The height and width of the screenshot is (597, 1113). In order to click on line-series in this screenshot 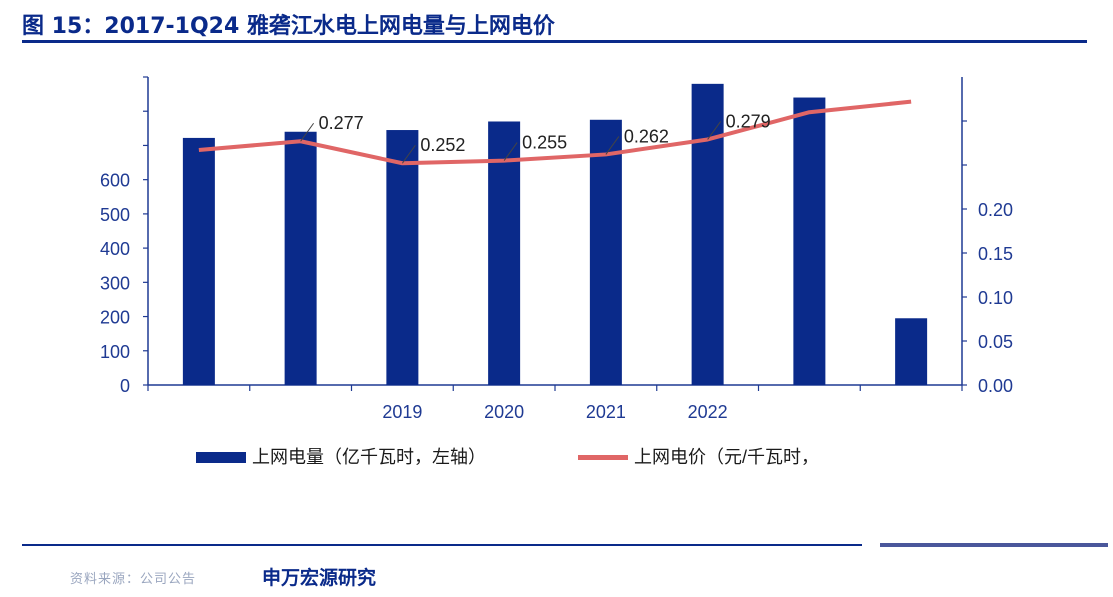, I will do `click(555, 132)`.